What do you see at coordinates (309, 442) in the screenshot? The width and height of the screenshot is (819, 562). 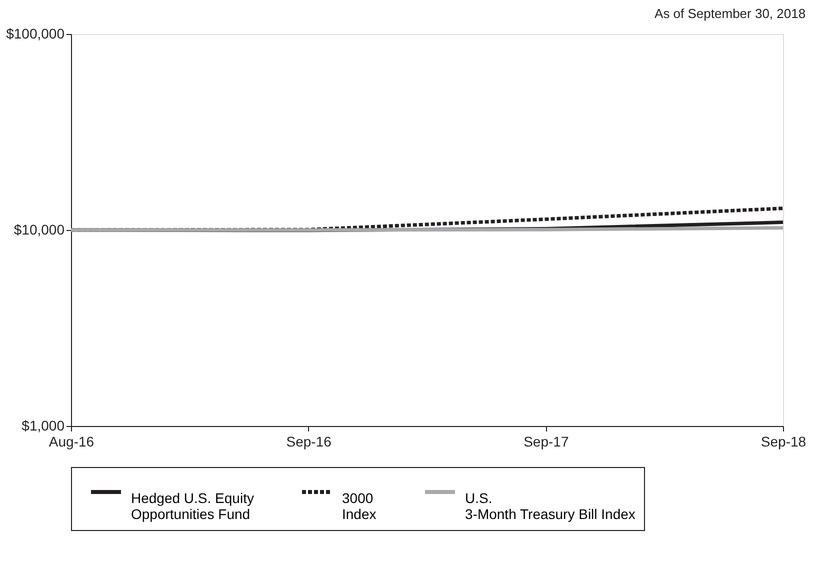 I see `x-tick-label: Sep-16` at bounding box center [309, 442].